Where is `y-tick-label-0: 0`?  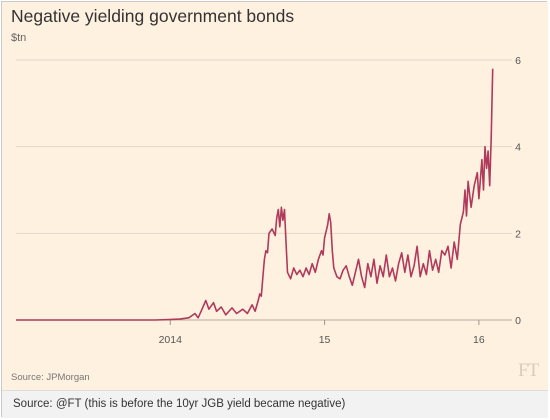 y-tick-label-0: 0 is located at coordinates (518, 321).